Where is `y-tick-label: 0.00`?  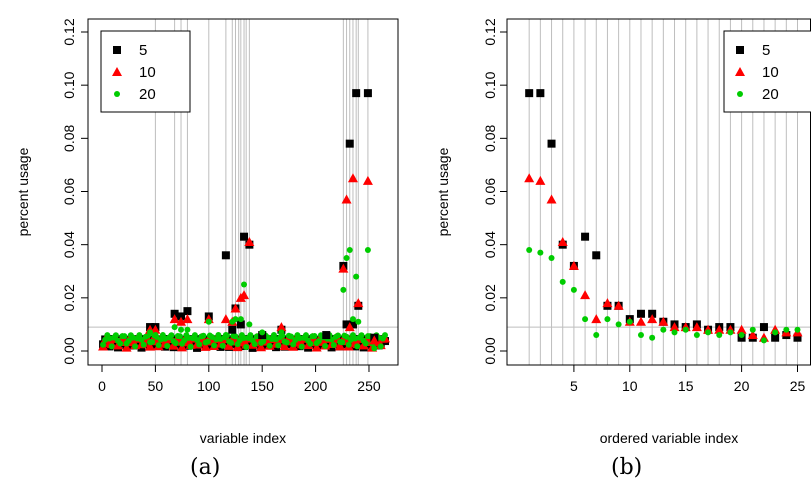 y-tick-label: 0.00 is located at coordinates (490, 350).